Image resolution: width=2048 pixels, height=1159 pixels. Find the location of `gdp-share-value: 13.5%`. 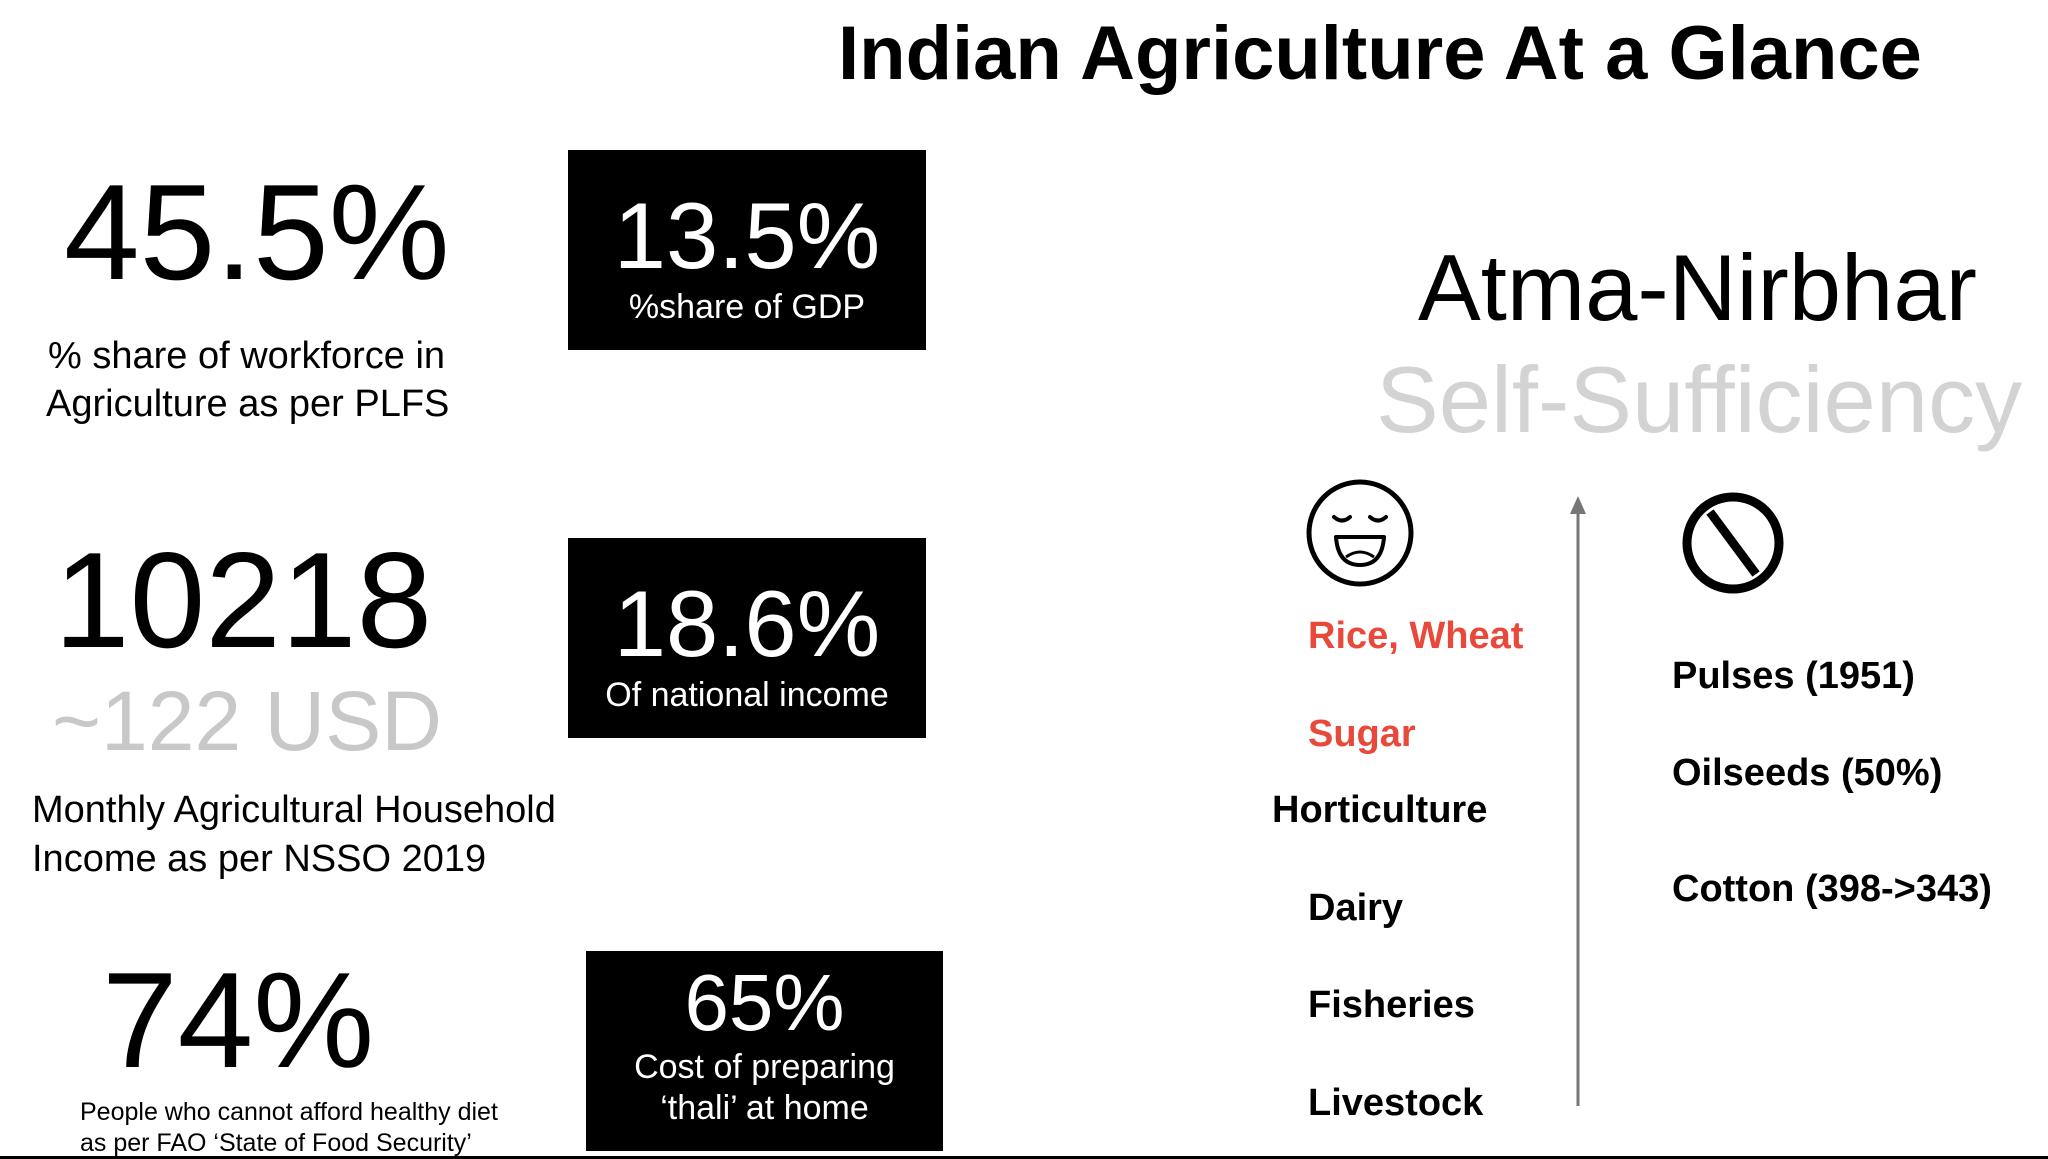

gdp-share-value: 13.5% is located at coordinates (747, 235).